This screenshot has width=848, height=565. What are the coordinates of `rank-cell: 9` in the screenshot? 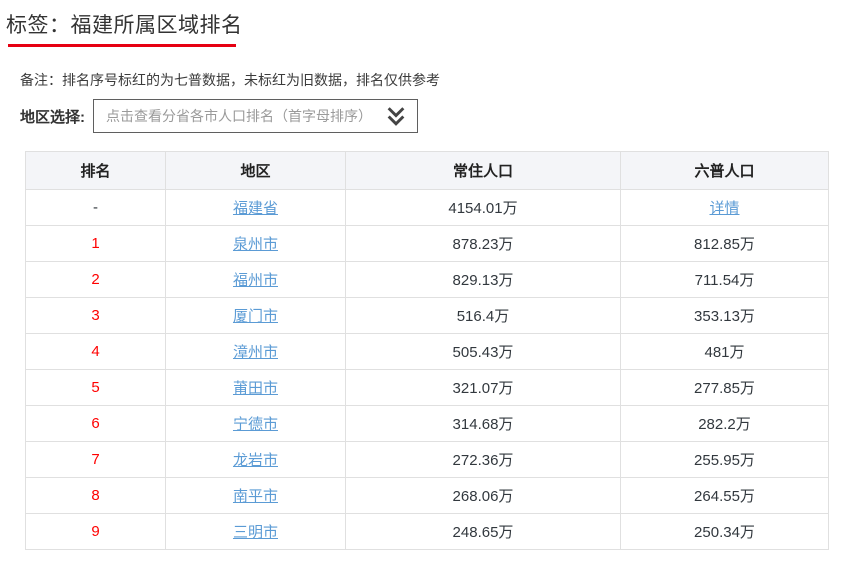 It's located at (95, 531).